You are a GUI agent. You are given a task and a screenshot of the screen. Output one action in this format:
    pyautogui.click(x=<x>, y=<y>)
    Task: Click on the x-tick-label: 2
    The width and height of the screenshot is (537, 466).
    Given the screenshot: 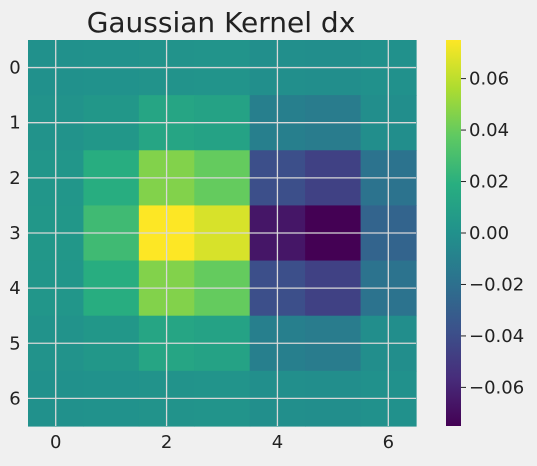 What is the action you would take?
    pyautogui.click(x=166, y=442)
    